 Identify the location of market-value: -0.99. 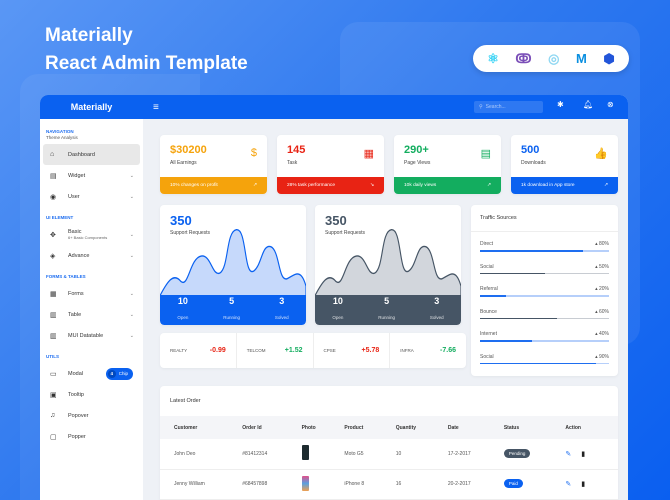
(217, 350).